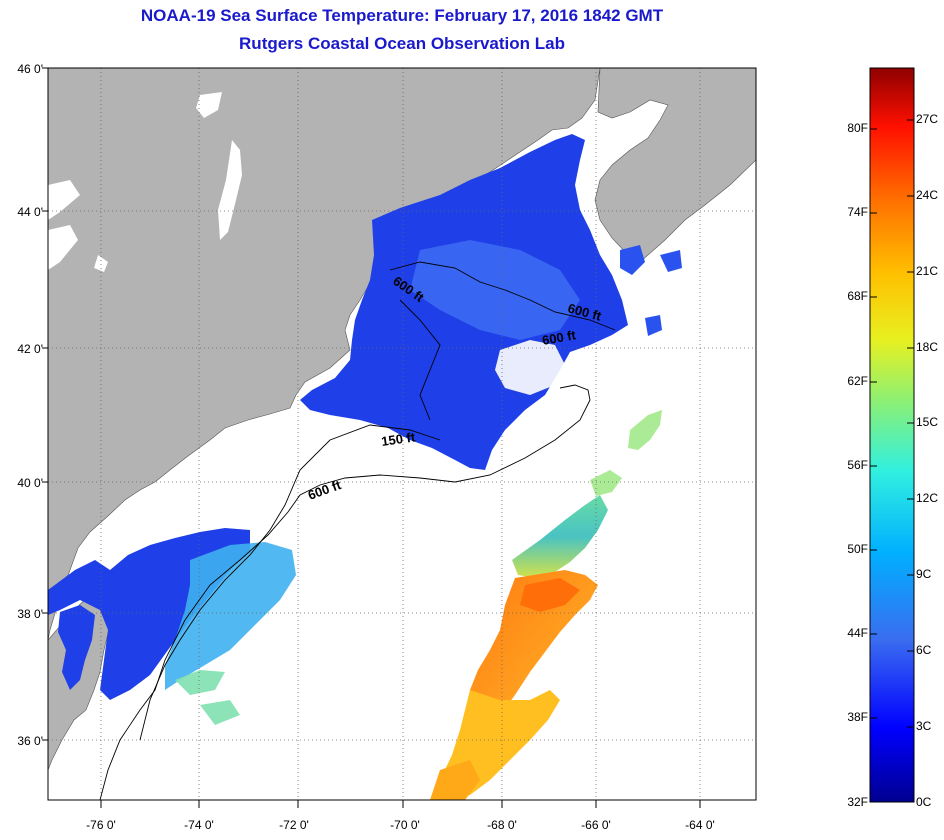 This screenshot has height=840, width=944. I want to click on colorbar-label-f: 32F, so click(857, 802).